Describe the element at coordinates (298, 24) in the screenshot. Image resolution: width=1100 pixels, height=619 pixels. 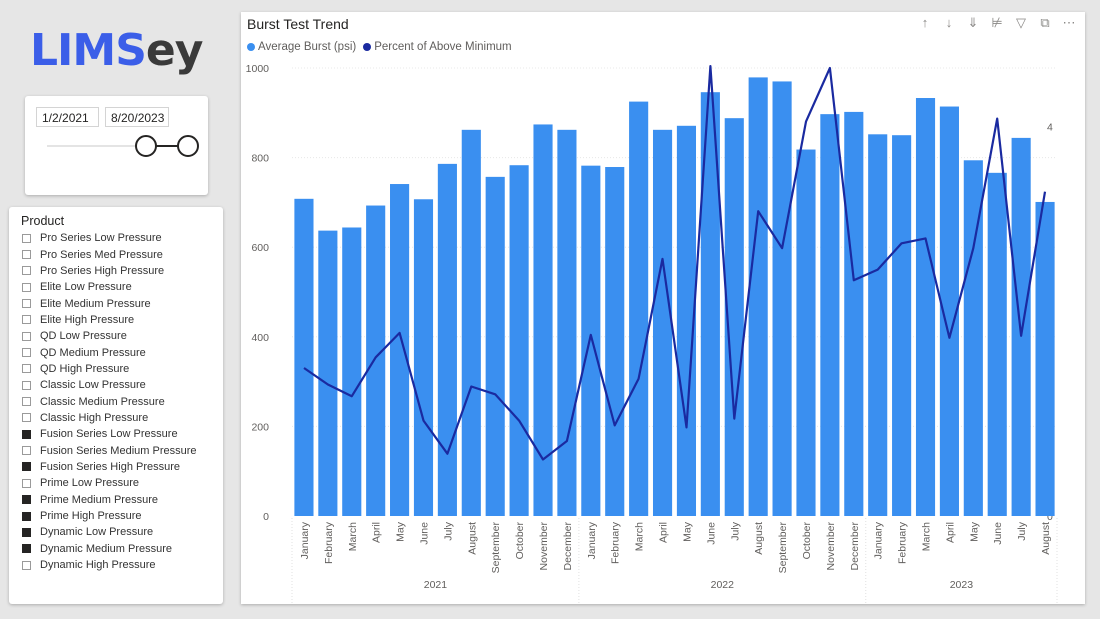
I see `chart-title: Burst Test Trend` at that location.